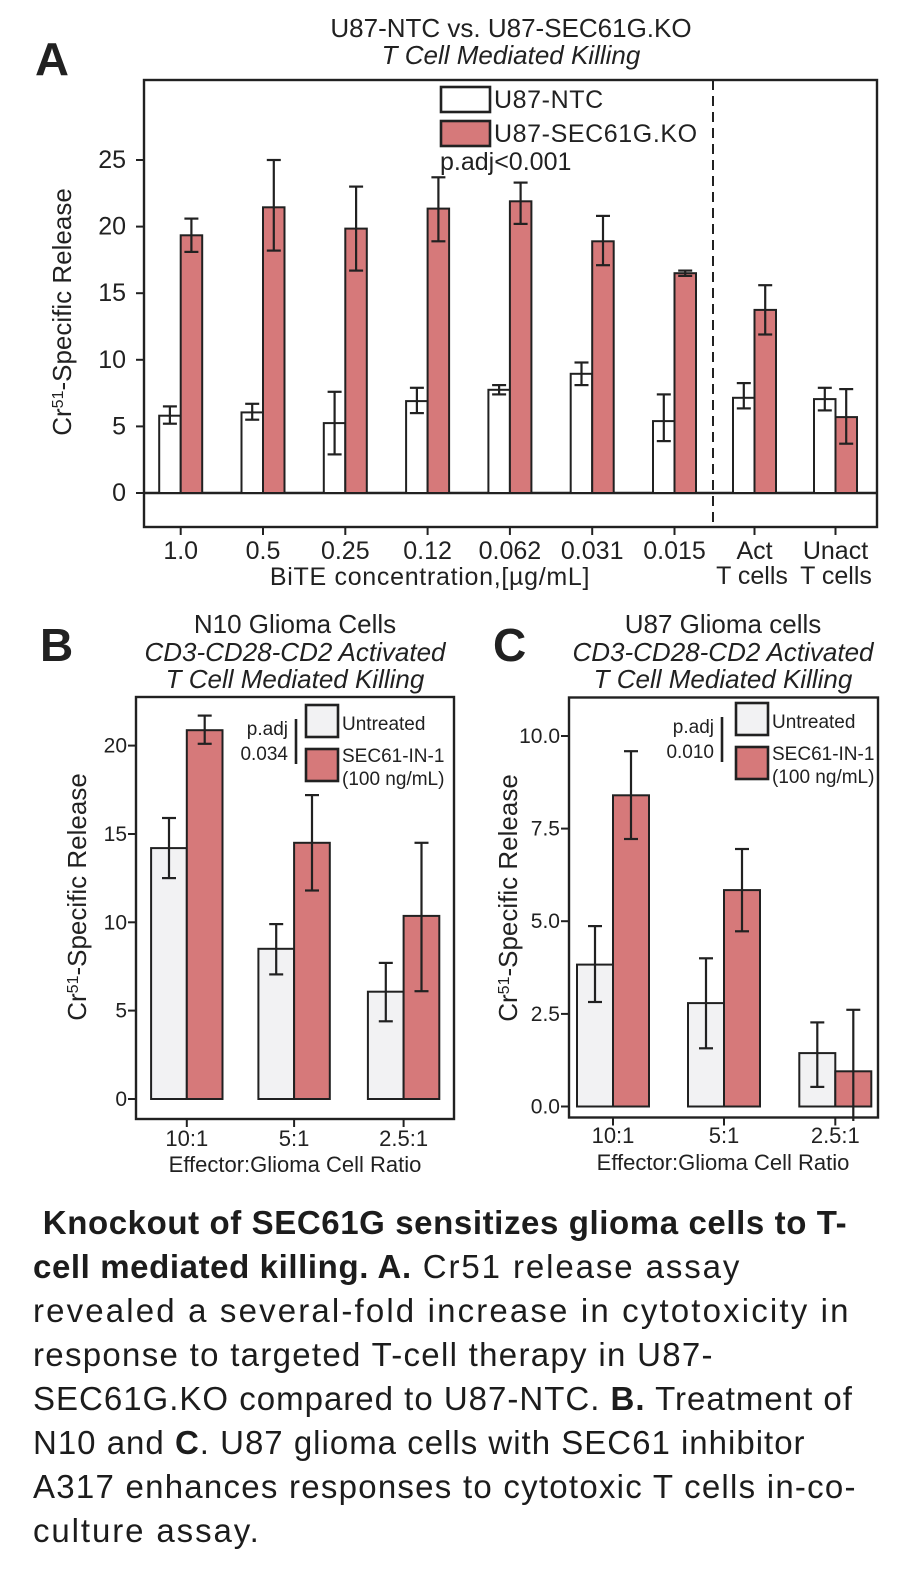 This screenshot has width=904, height=1579. Describe the element at coordinates (723, 624) in the screenshot. I see `svg-text: U87 Glioma cells` at that location.